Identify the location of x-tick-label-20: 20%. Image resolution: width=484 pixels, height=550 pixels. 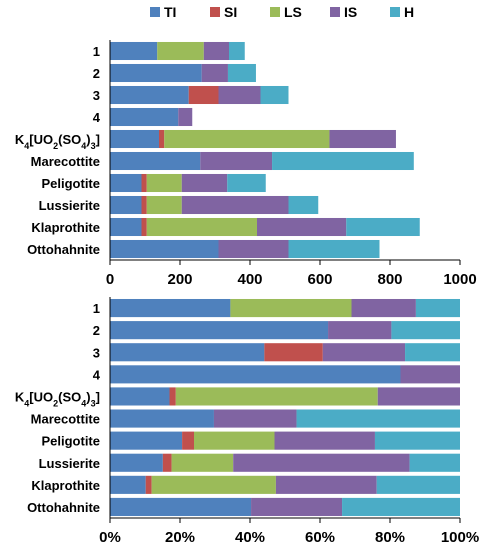
(180, 537).